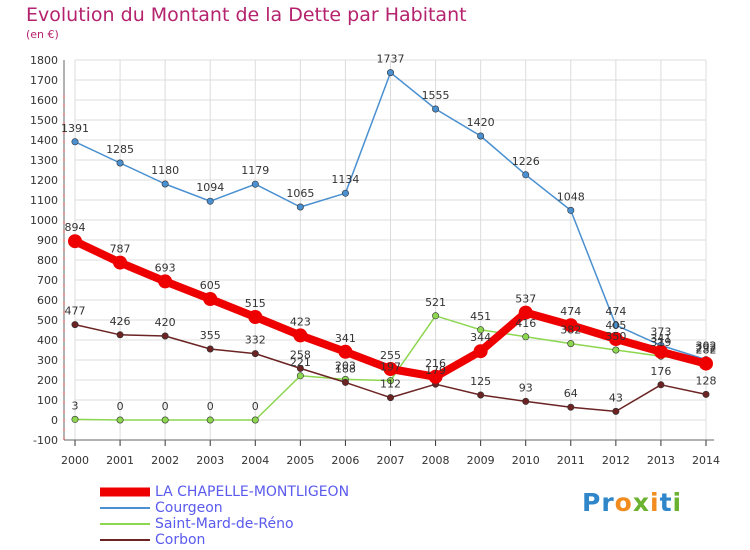 This screenshot has height=550, width=750. I want to click on proxiti-logo: Proxiti, so click(632, 502).